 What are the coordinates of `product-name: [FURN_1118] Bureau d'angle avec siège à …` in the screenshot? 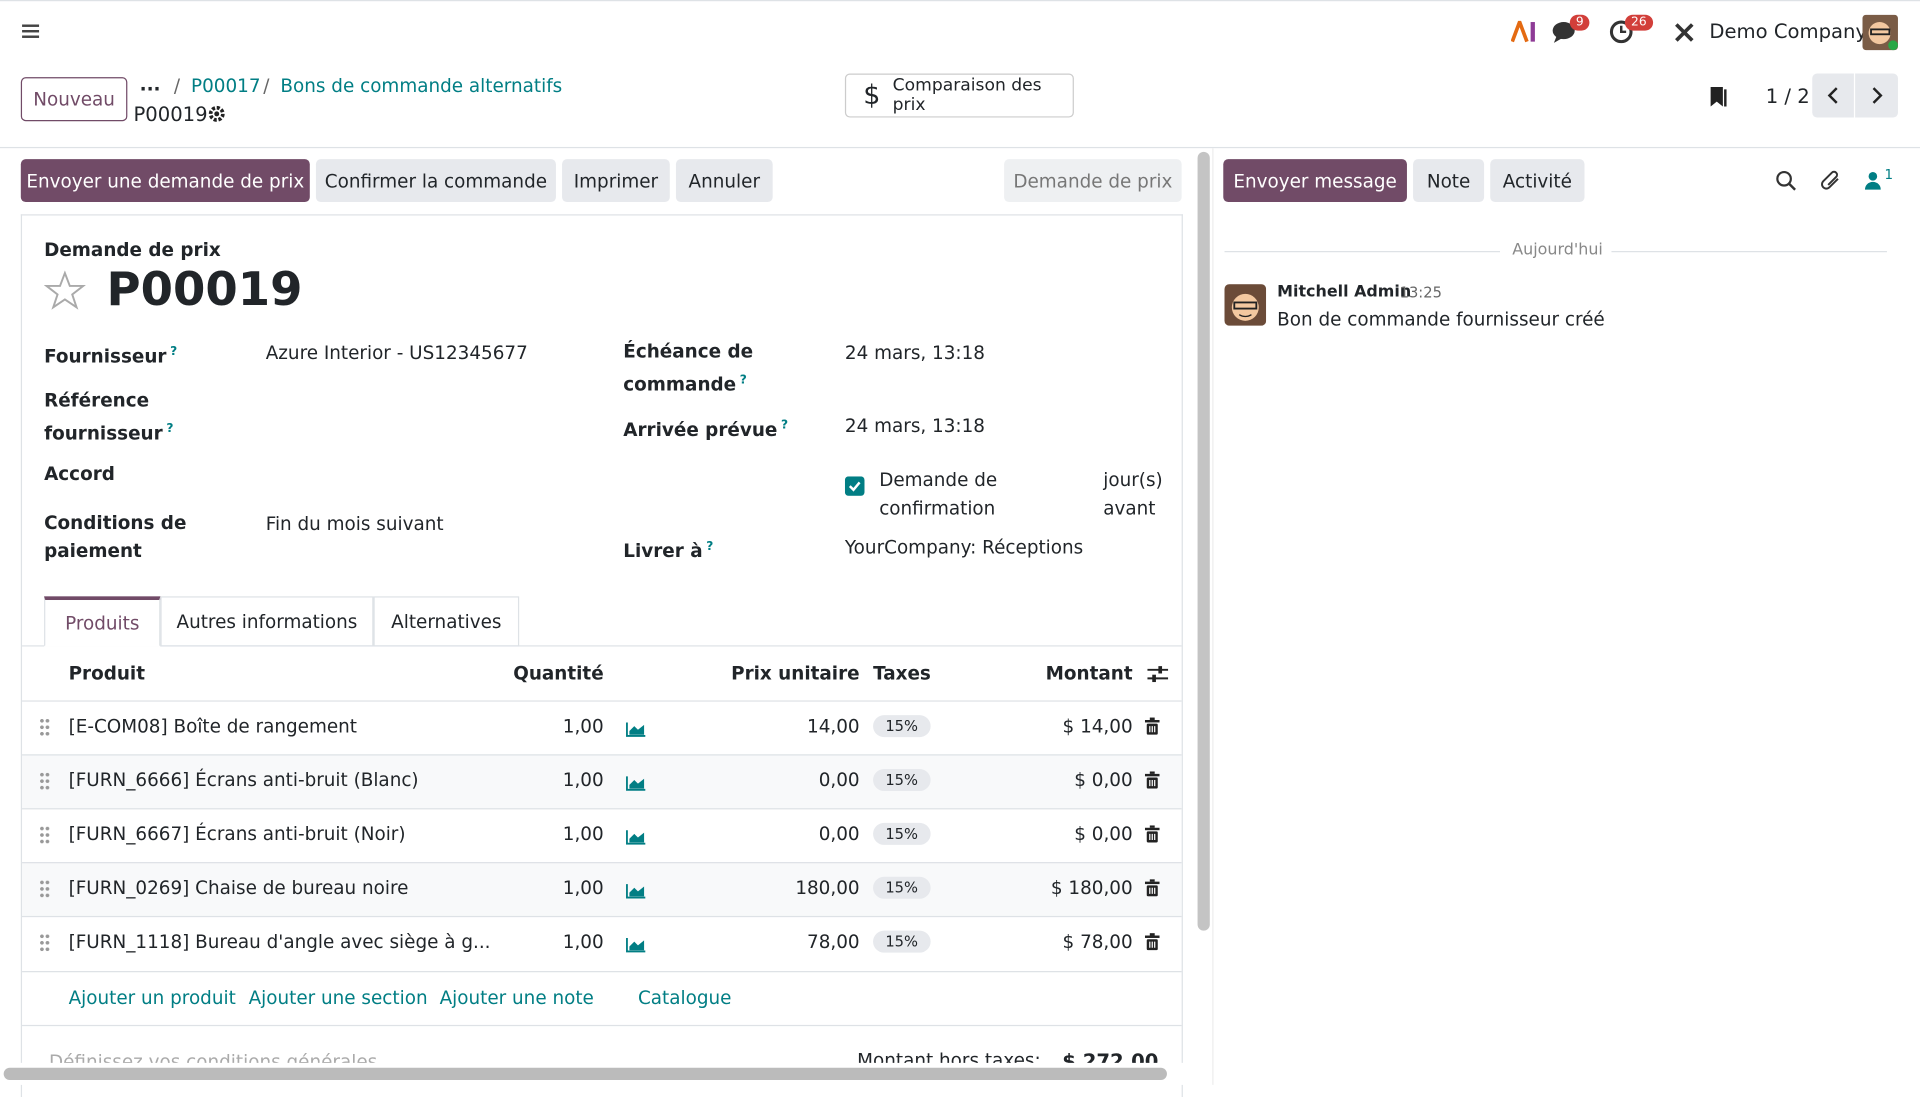 It's located at (279, 941).